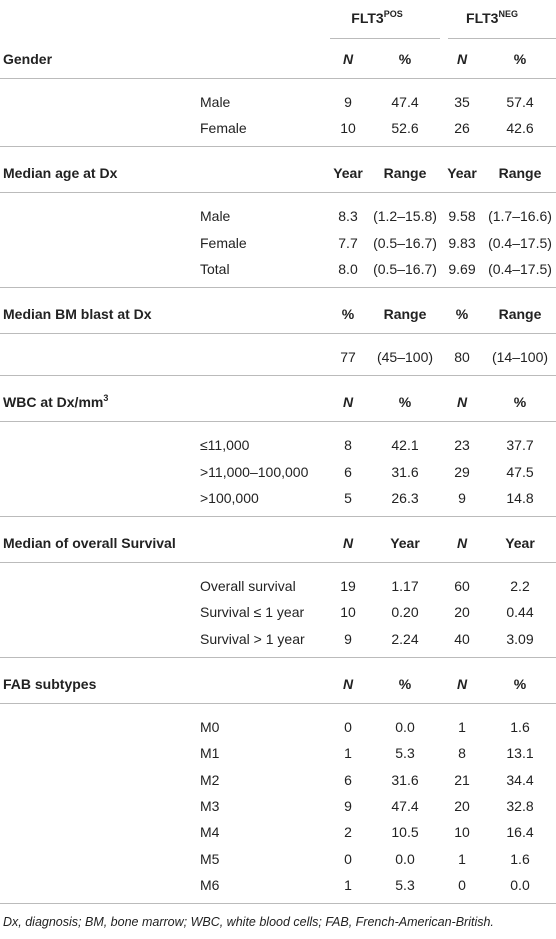 The height and width of the screenshot is (939, 556). What do you see at coordinates (348, 242) in the screenshot?
I see `cell-text: 7.7` at bounding box center [348, 242].